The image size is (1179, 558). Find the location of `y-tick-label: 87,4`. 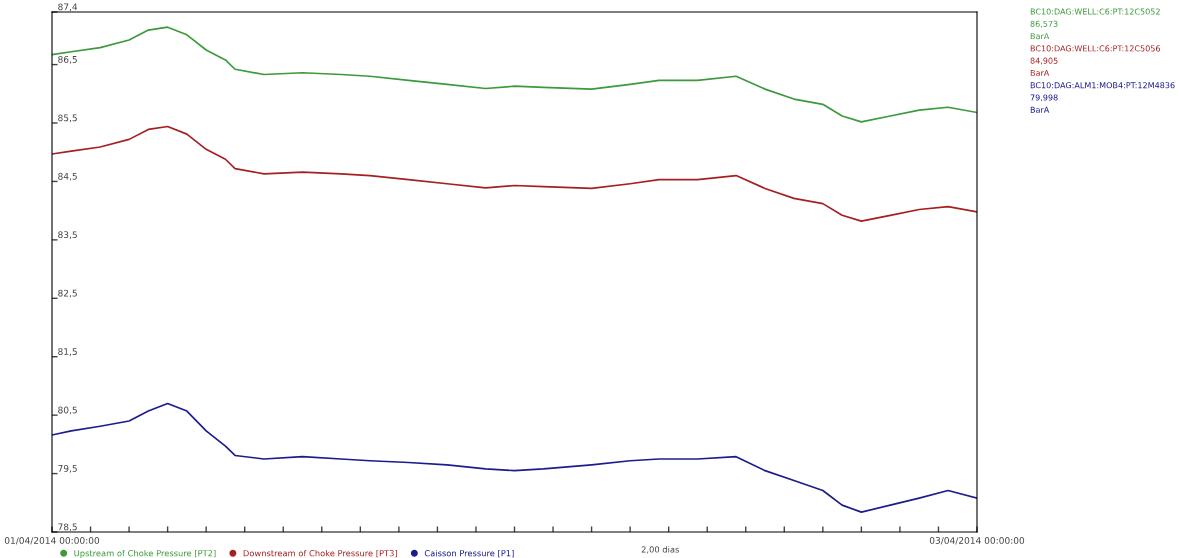

y-tick-label: 87,4 is located at coordinates (68, 7).